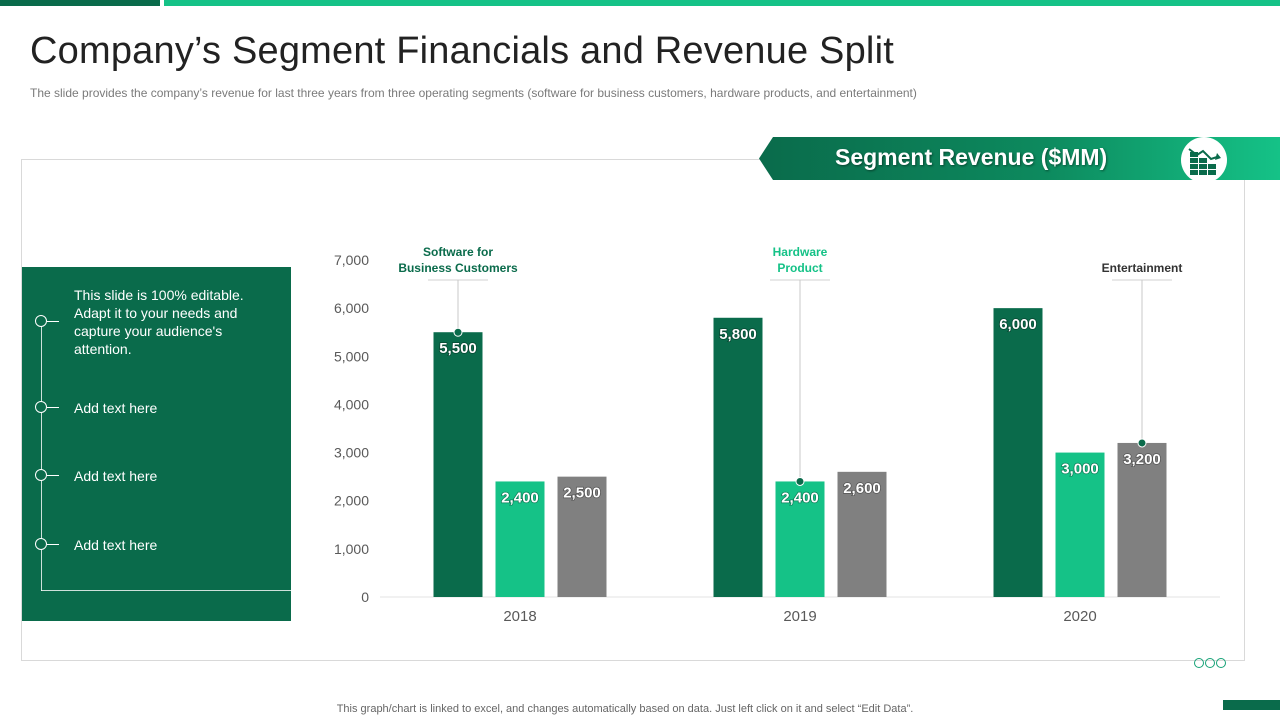 The width and height of the screenshot is (1280, 720). I want to click on banner-label: Segment Revenue ($MM), so click(971, 157).